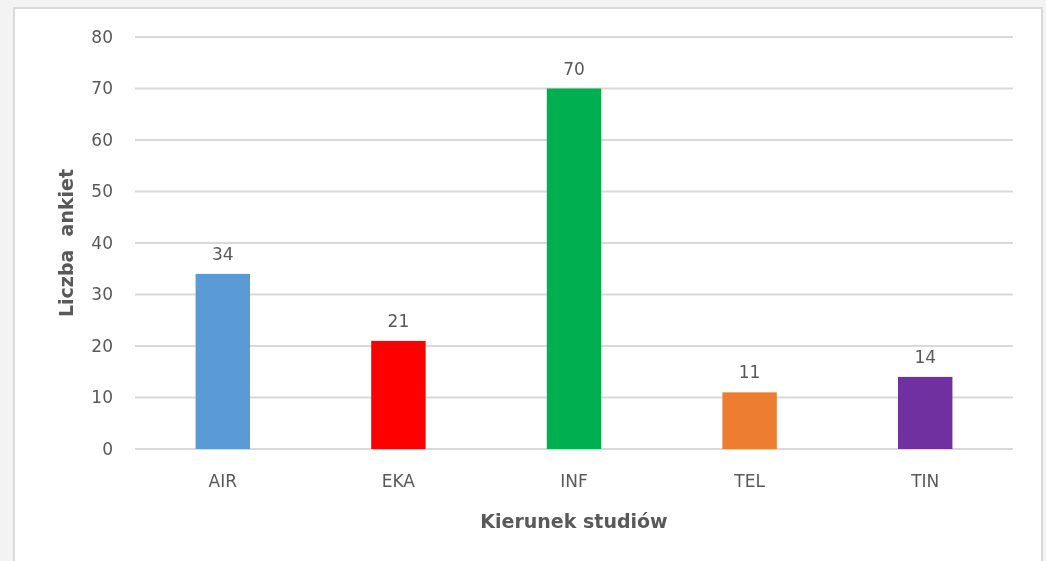 This screenshot has width=1046, height=561. I want to click on data-label: 11, so click(749, 372).